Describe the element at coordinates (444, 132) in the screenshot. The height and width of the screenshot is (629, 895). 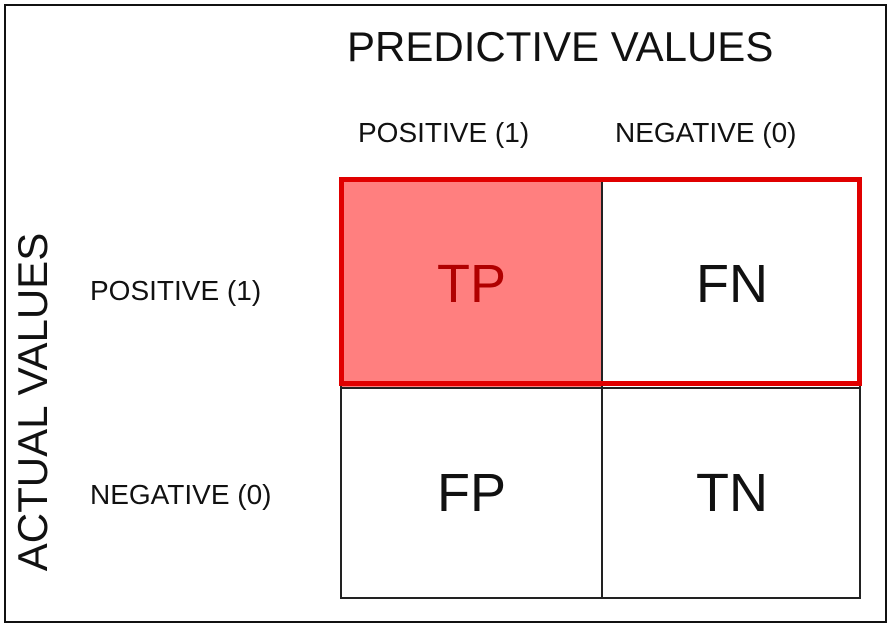
I see `column-label-positive: POSITIVE (1)` at that location.